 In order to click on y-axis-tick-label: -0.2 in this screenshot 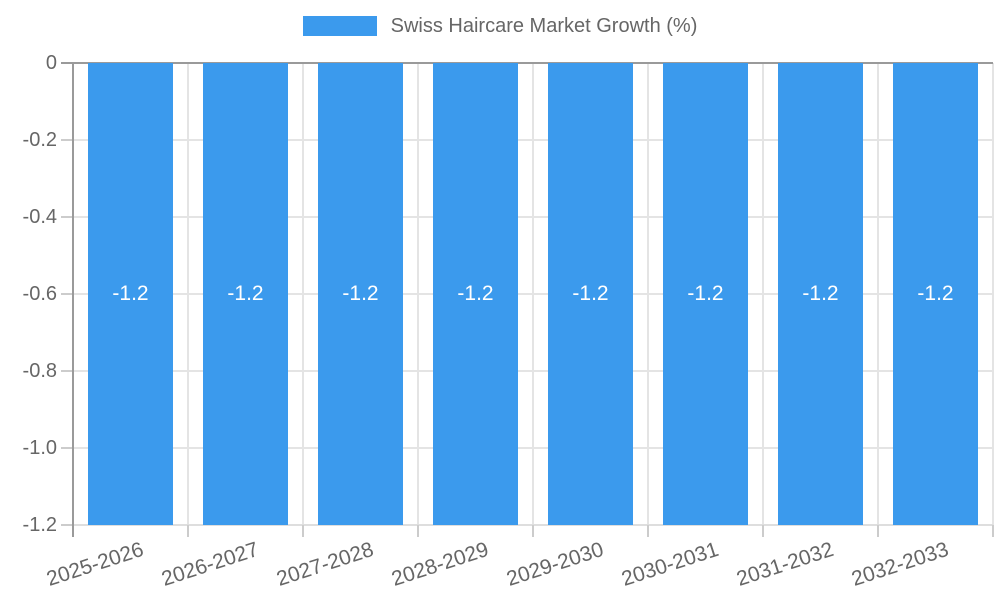, I will do `click(39, 140)`.